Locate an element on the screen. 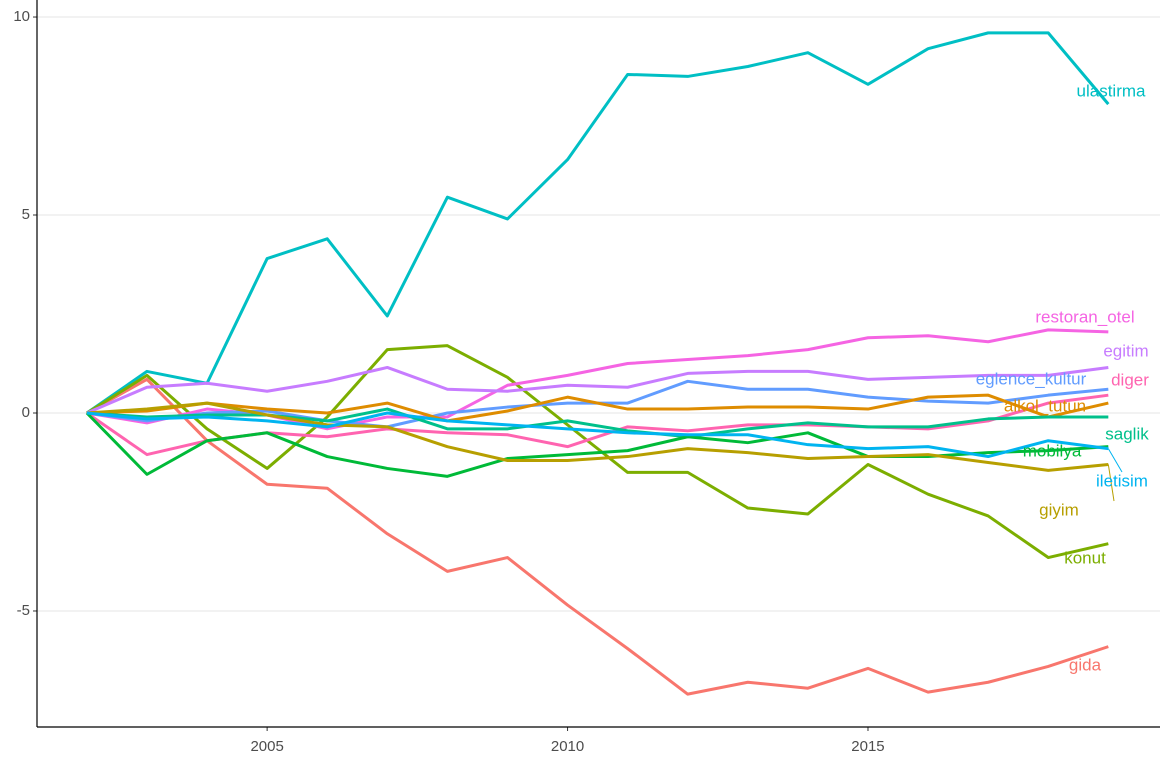  series-label: konut is located at coordinates (1085, 557).